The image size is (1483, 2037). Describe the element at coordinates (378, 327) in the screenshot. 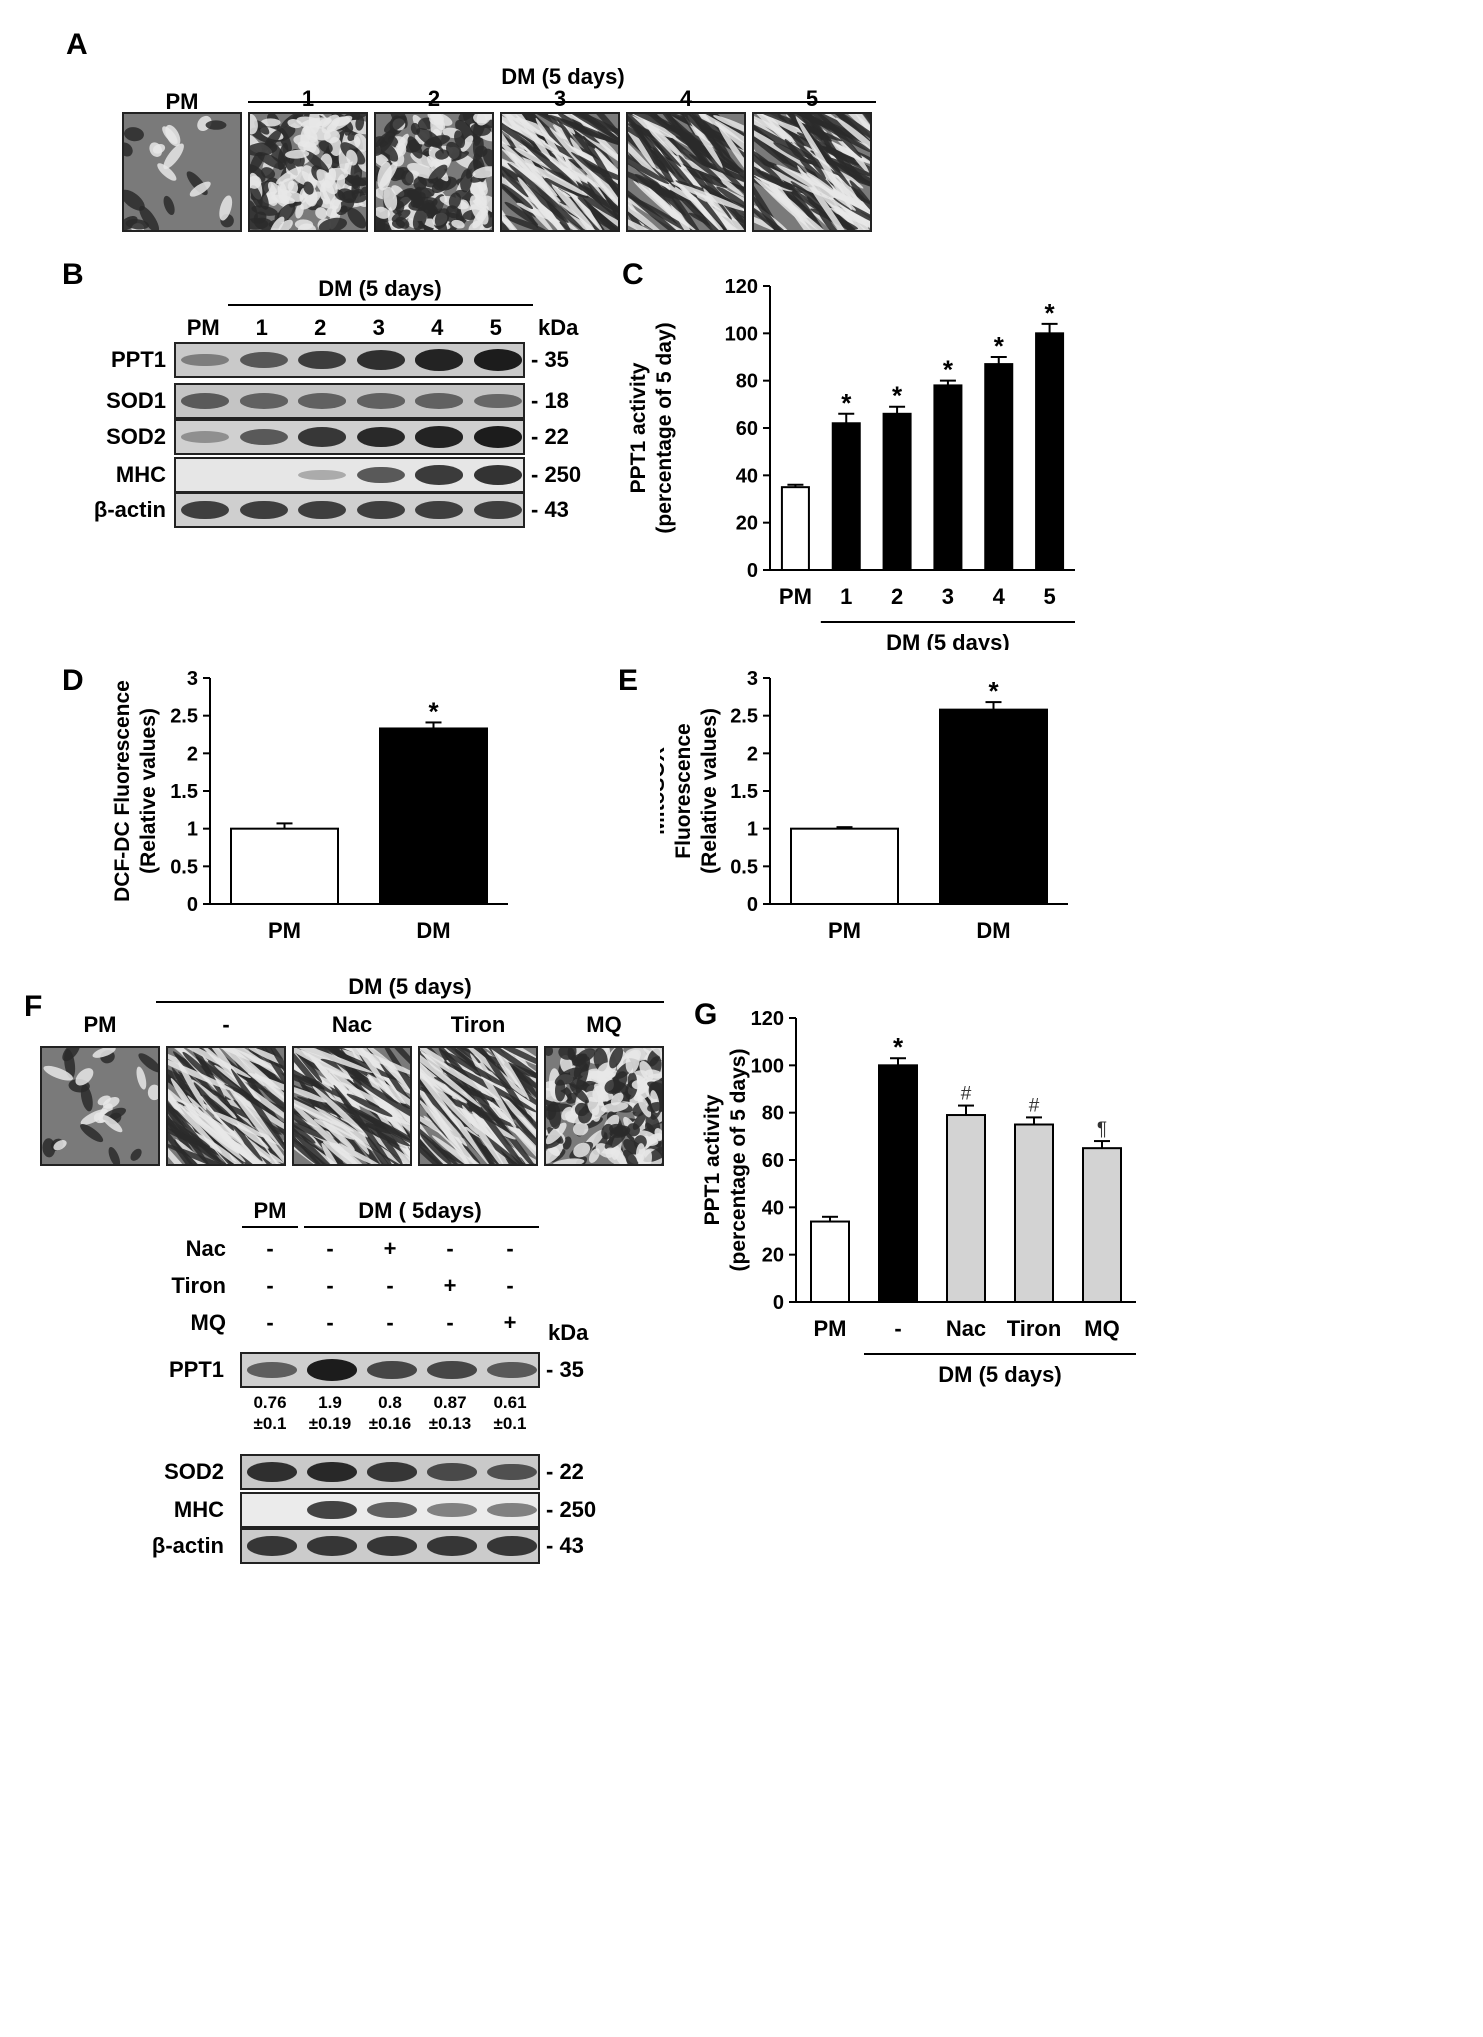

I see `panel-b-lane-3: 3` at that location.